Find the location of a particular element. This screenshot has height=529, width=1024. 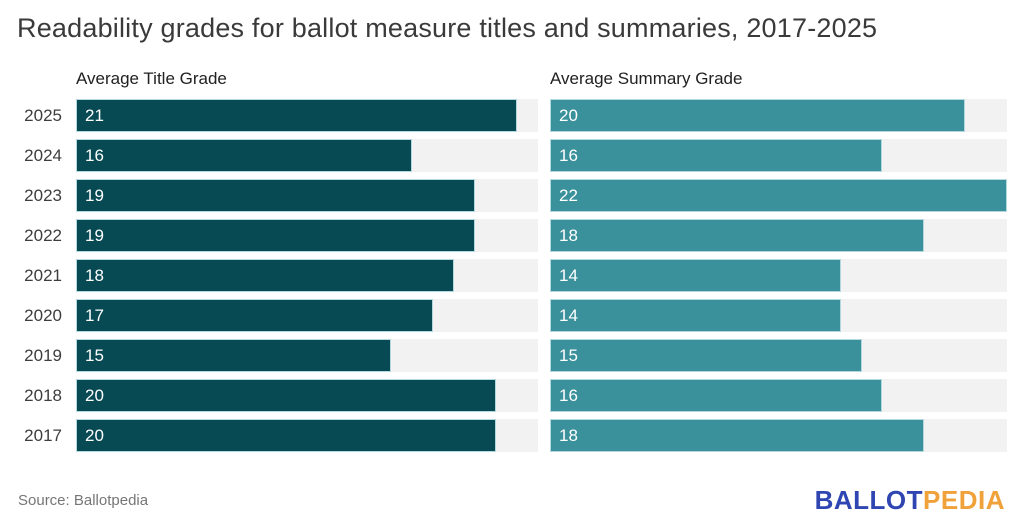

chart-row: 2020 17 14 is located at coordinates (503, 315).